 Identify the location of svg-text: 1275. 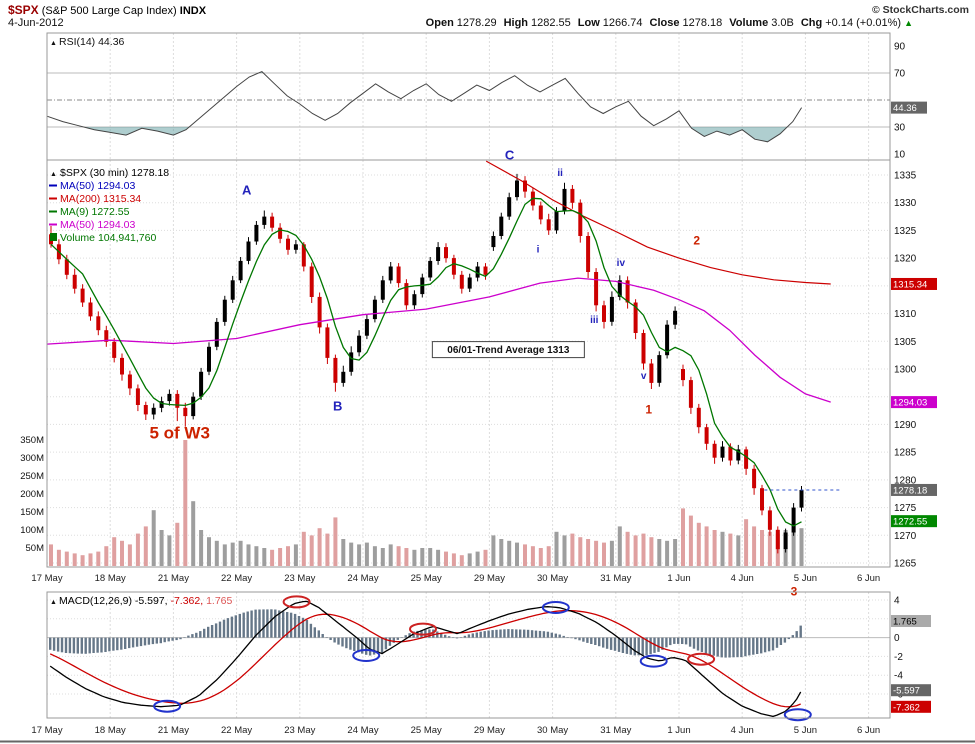
(905, 508).